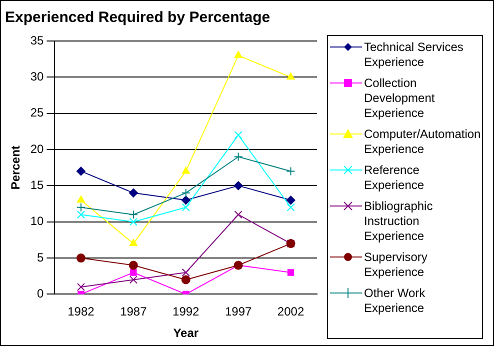  What do you see at coordinates (137, 17) in the screenshot?
I see `chart-title: Experienced Required by Percentage` at bounding box center [137, 17].